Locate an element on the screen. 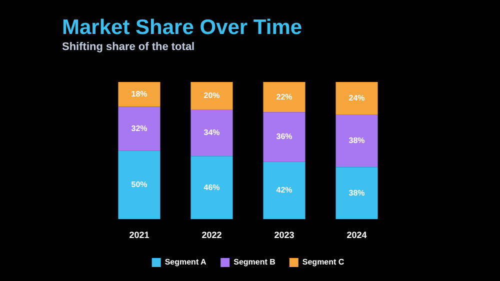 This screenshot has width=500, height=281. data-label: 22% is located at coordinates (284, 97).